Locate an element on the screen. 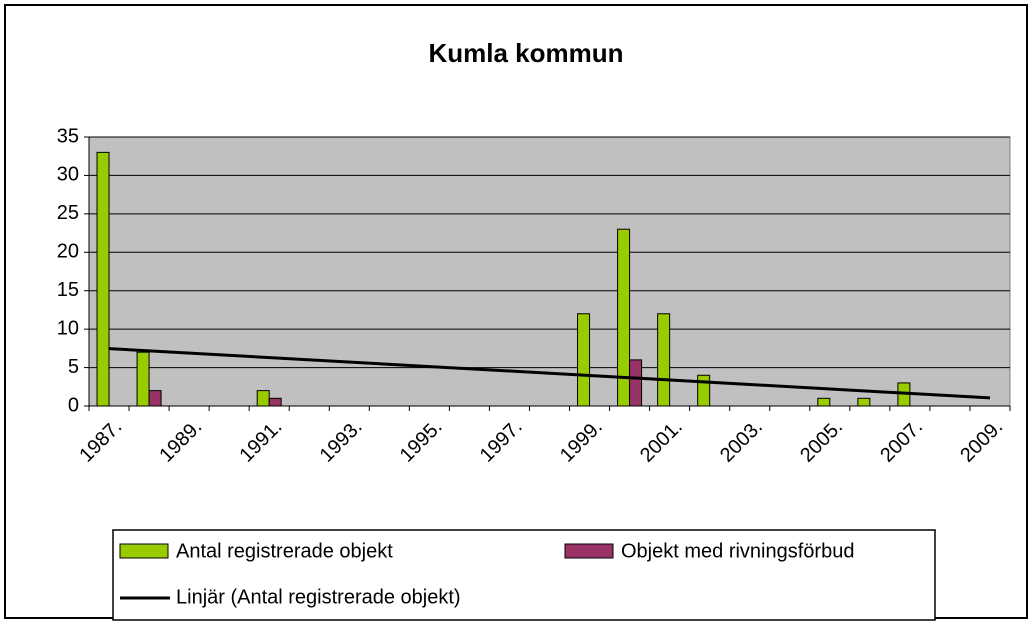  y-tick-label: 0 is located at coordinates (73, 405).